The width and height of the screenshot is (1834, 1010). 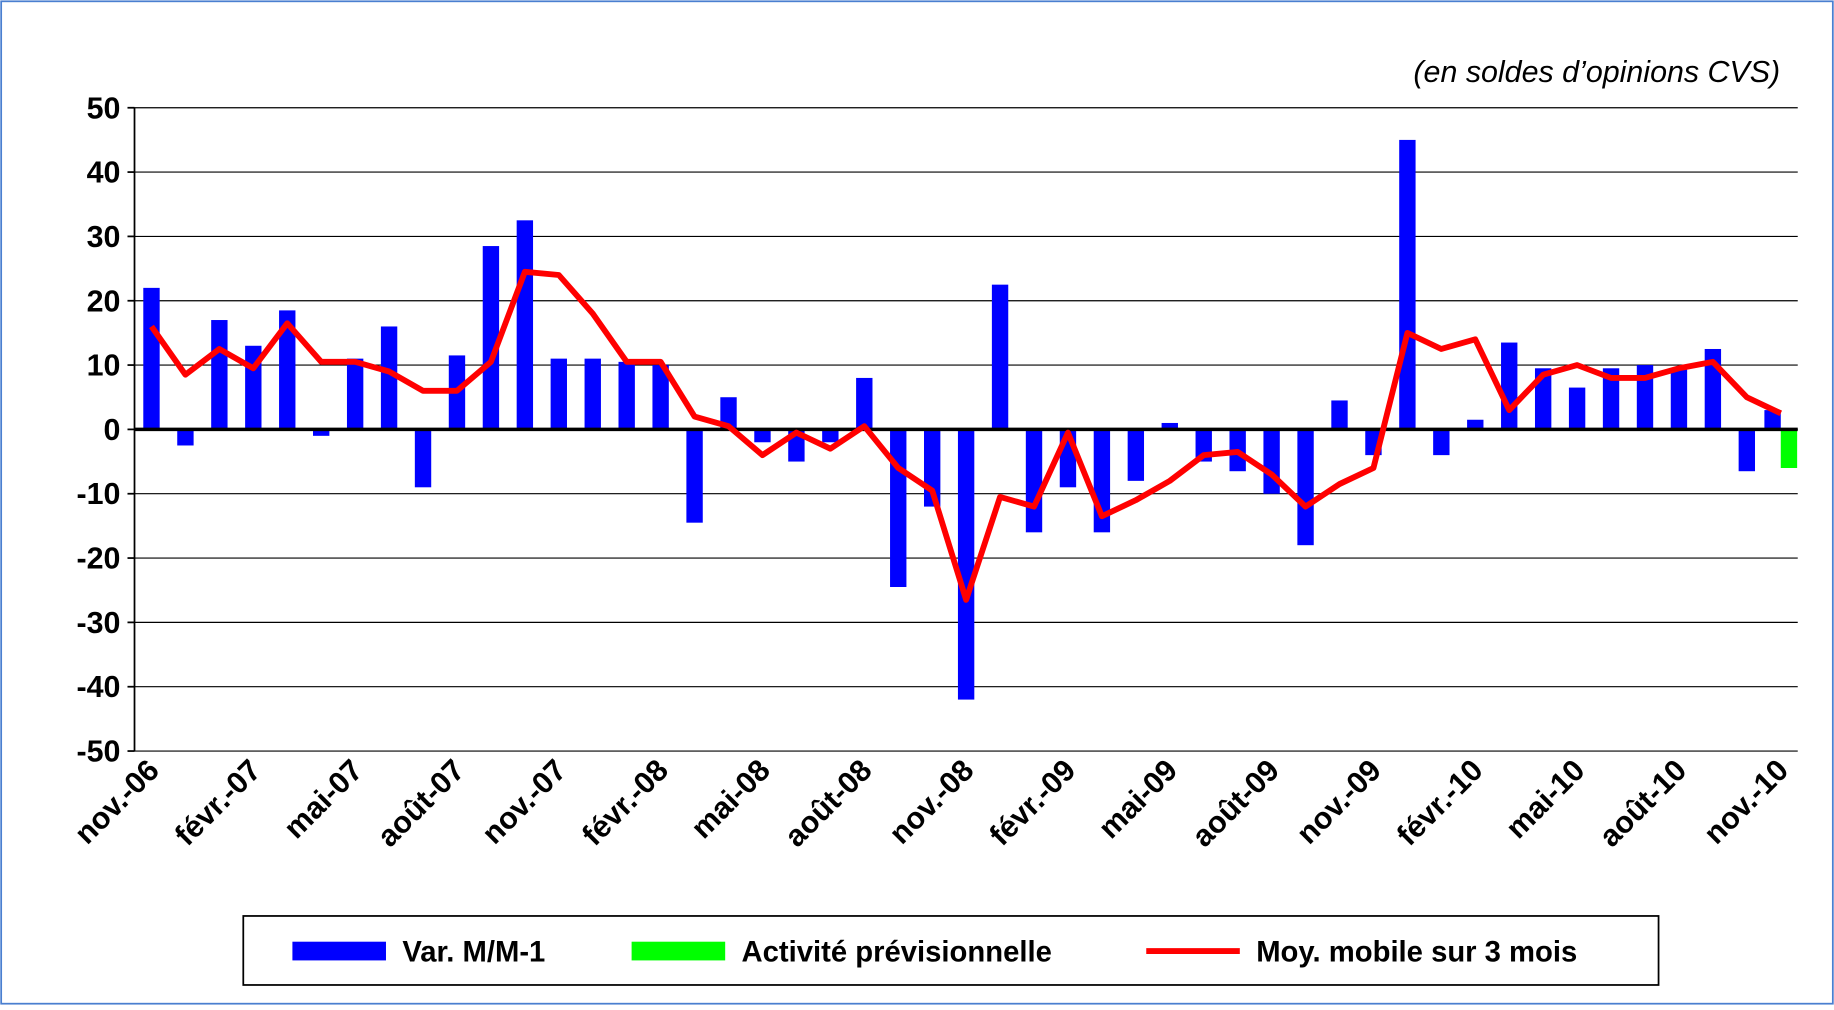 What do you see at coordinates (1416, 953) in the screenshot?
I see `legend-label: Moy. mobile sur 3 mois` at bounding box center [1416, 953].